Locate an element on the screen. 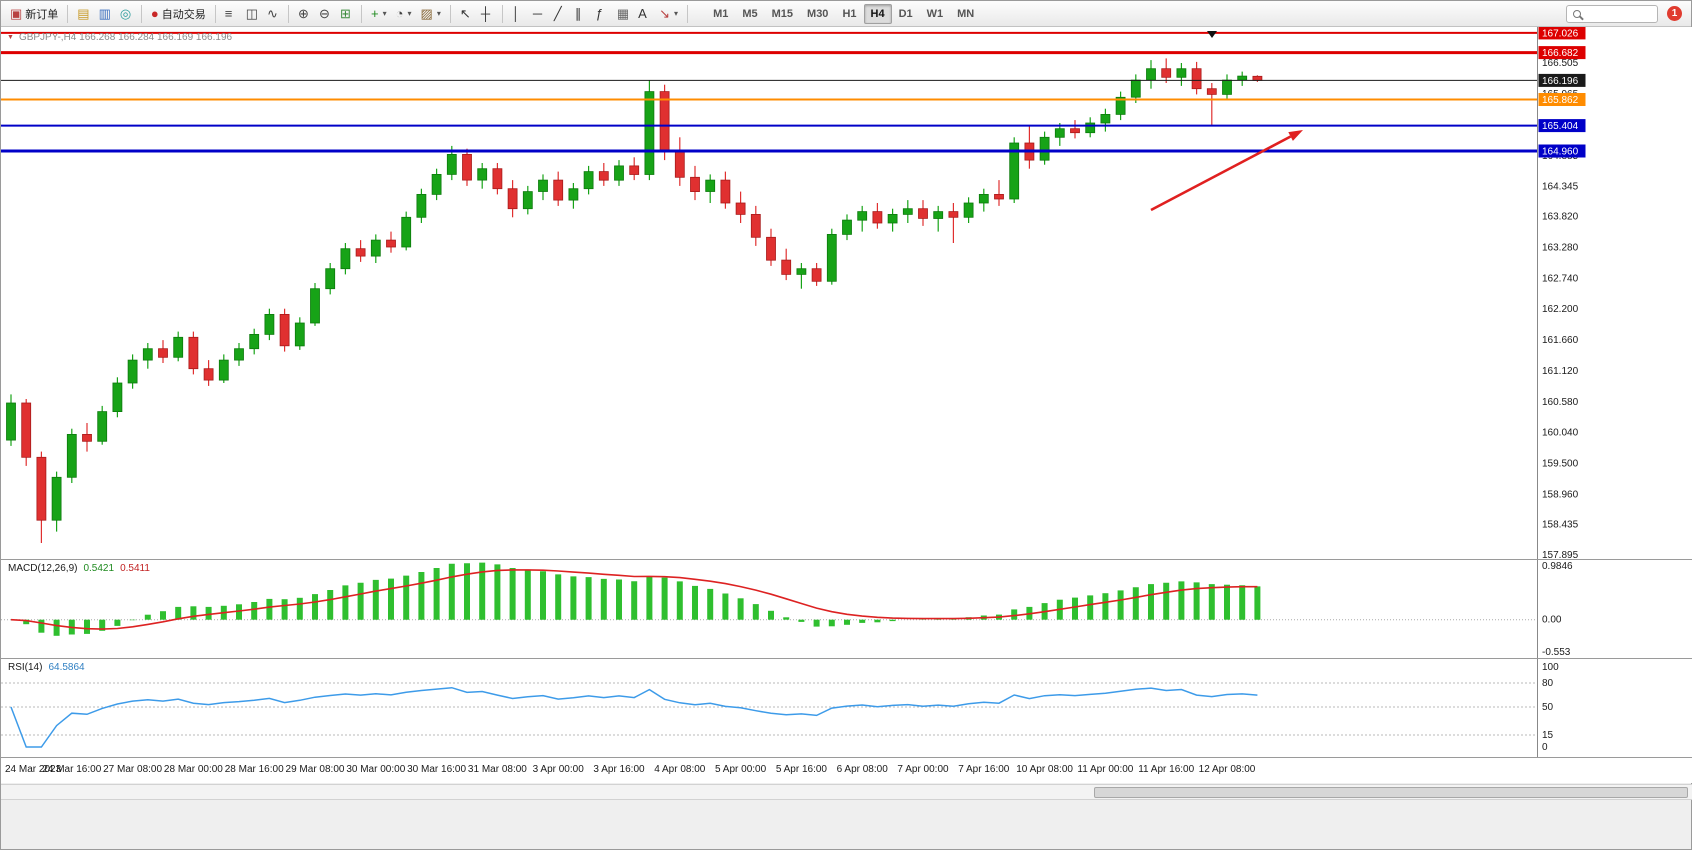 The height and width of the screenshot is (850, 1692). toolbar-buttons: ▣ 新订单 ▤ ▥ ◎ ● 自动交易 ≡ ◫ ∿ ⊕ ⊖ ⊞ + ▾ ◔ ▾ ▨ ▾ ↖ ┼ │ ─ ╱ ∥ ƒ ▦ A ↘ ▾ is located at coordinates (349, 14).